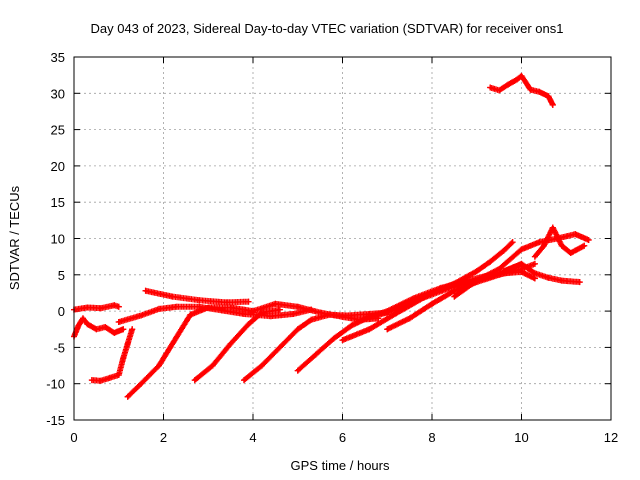 The image size is (640, 480). What do you see at coordinates (431, 437) in the screenshot?
I see `x-tick-label: 8` at bounding box center [431, 437].